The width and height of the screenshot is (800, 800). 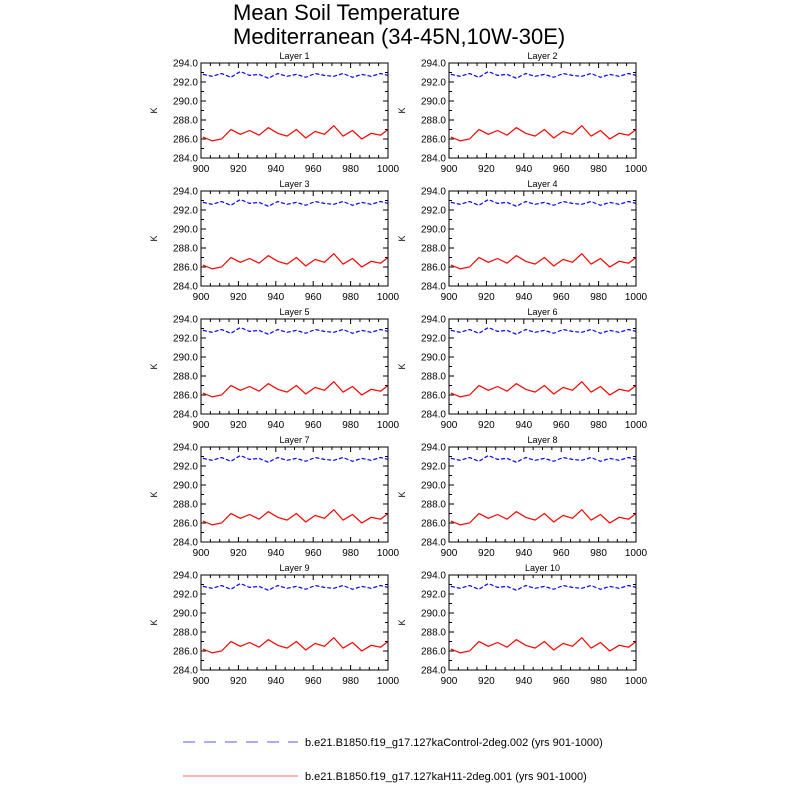 What do you see at coordinates (346, 12) in the screenshot?
I see `chart-title-line-1: Mean Soil Temperature` at bounding box center [346, 12].